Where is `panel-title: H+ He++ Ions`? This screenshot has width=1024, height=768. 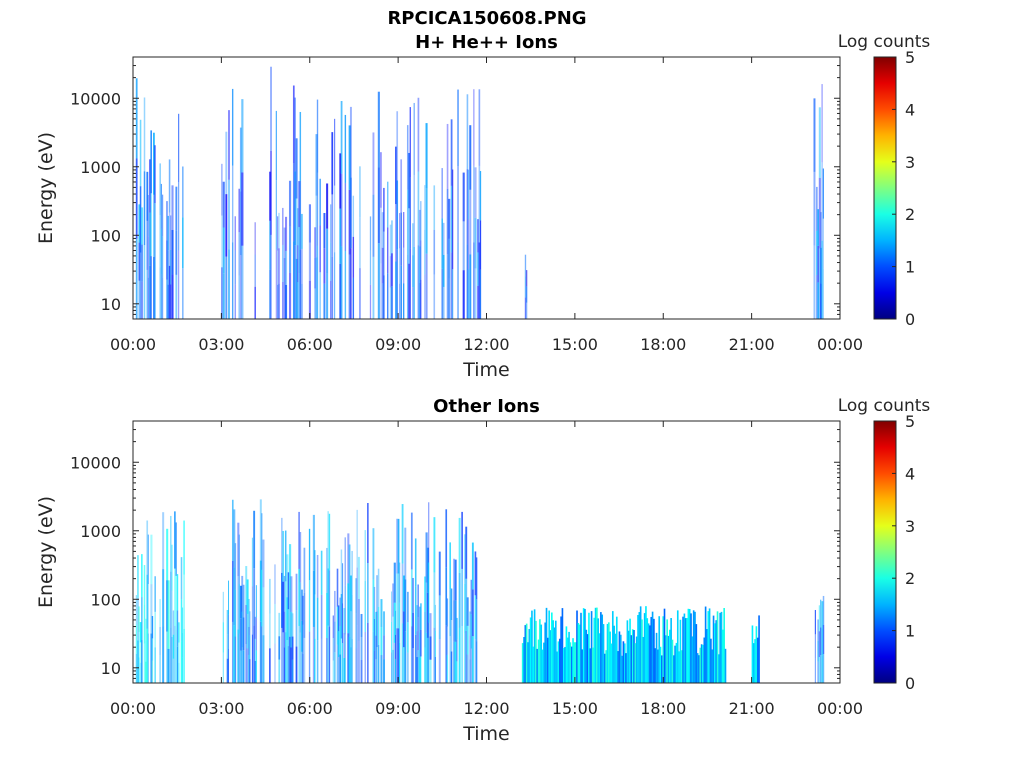 panel-title: H+ He++ Ions is located at coordinates (486, 42).